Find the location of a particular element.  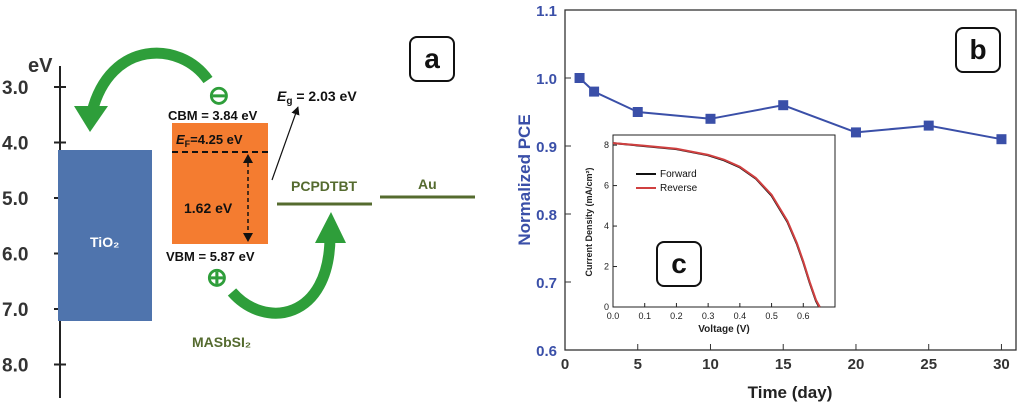

gap-arrow-down-head is located at coordinates (248, 237).